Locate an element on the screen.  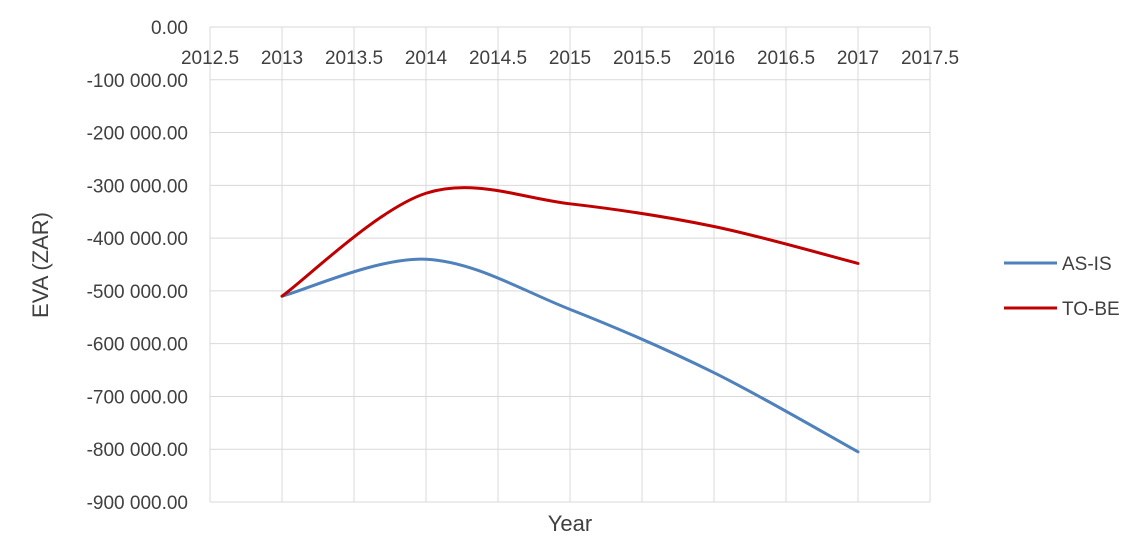
x-tick-label: 2017.5 is located at coordinates (930, 58).